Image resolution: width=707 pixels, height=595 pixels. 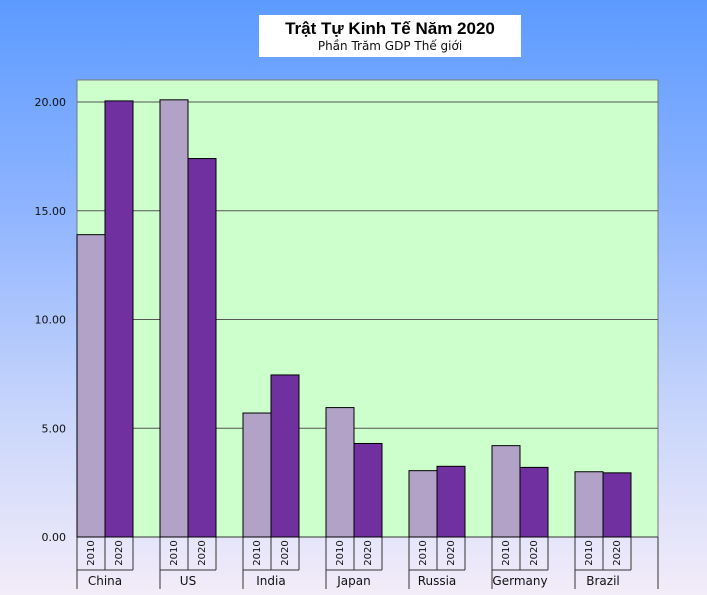 What do you see at coordinates (257, 475) in the screenshot?
I see `bar-india-2010` at bounding box center [257, 475].